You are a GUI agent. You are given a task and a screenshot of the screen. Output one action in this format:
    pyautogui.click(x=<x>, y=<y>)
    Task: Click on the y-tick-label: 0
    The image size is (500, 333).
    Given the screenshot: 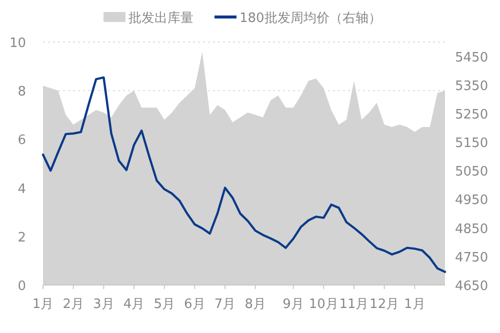 What is the action you would take?
    pyautogui.click(x=22, y=286)
    